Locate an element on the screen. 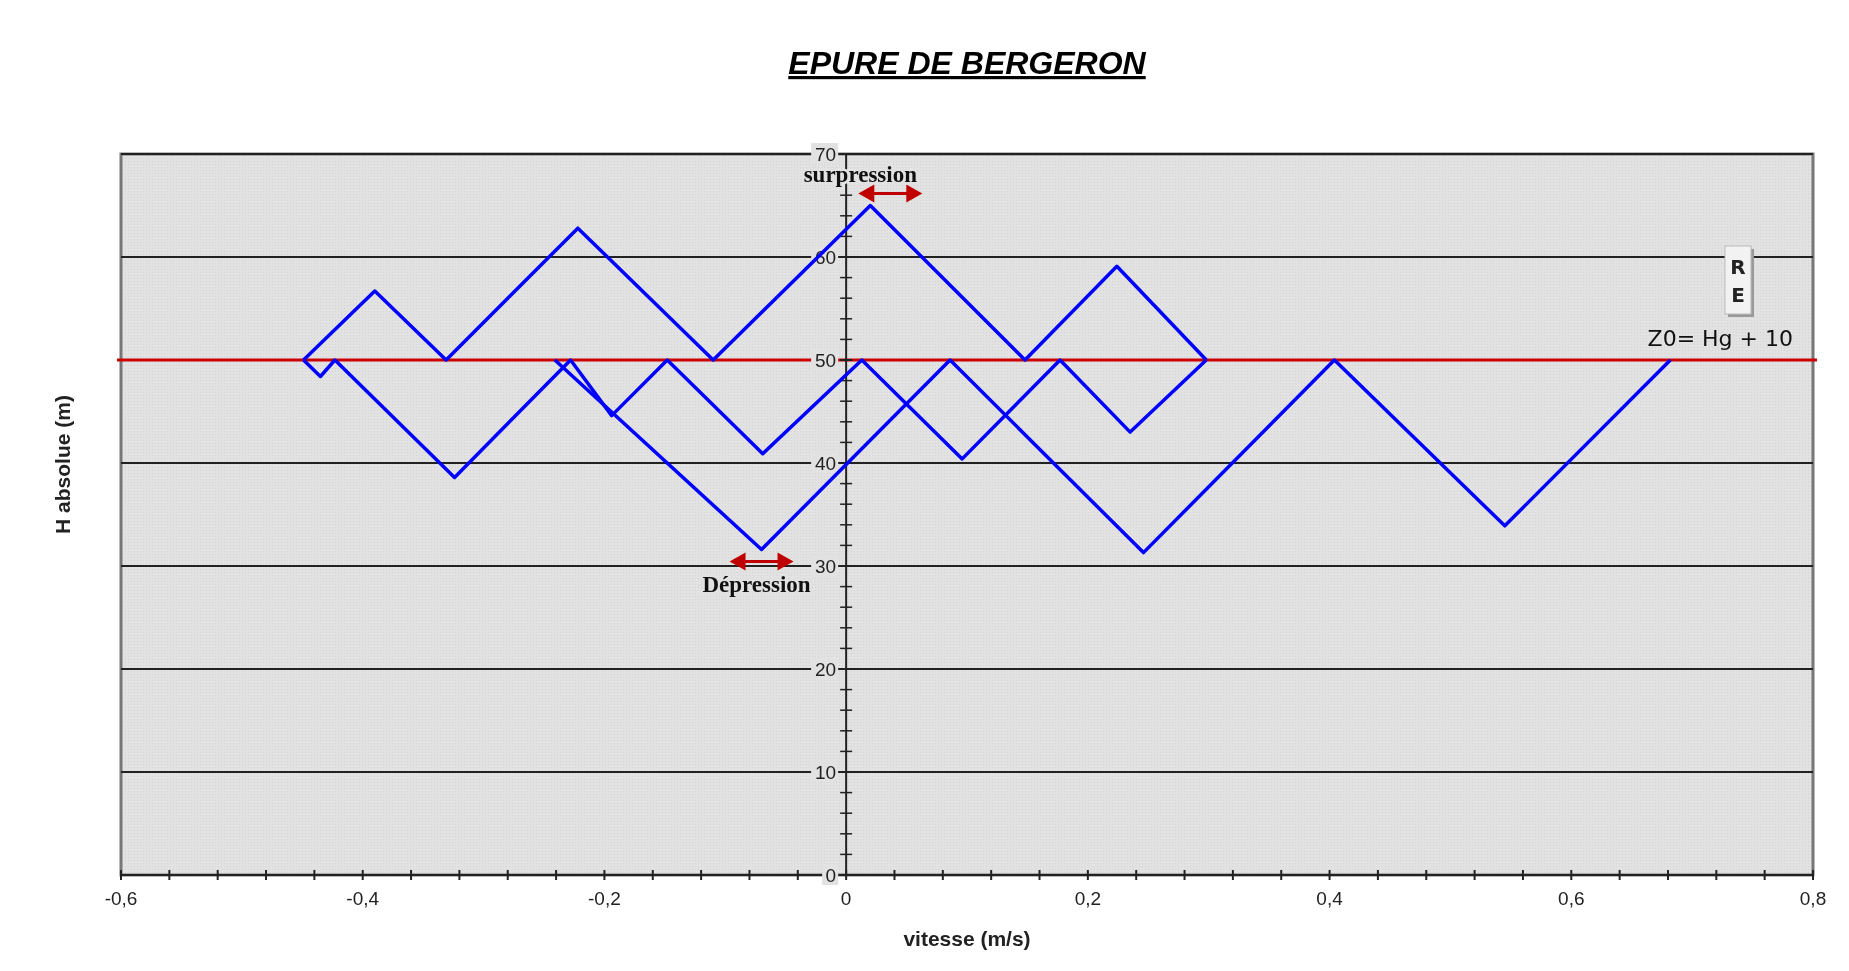 Image resolution: width=1849 pixels, height=971 pixels. x-tick-label: 0,8 is located at coordinates (1813, 898).